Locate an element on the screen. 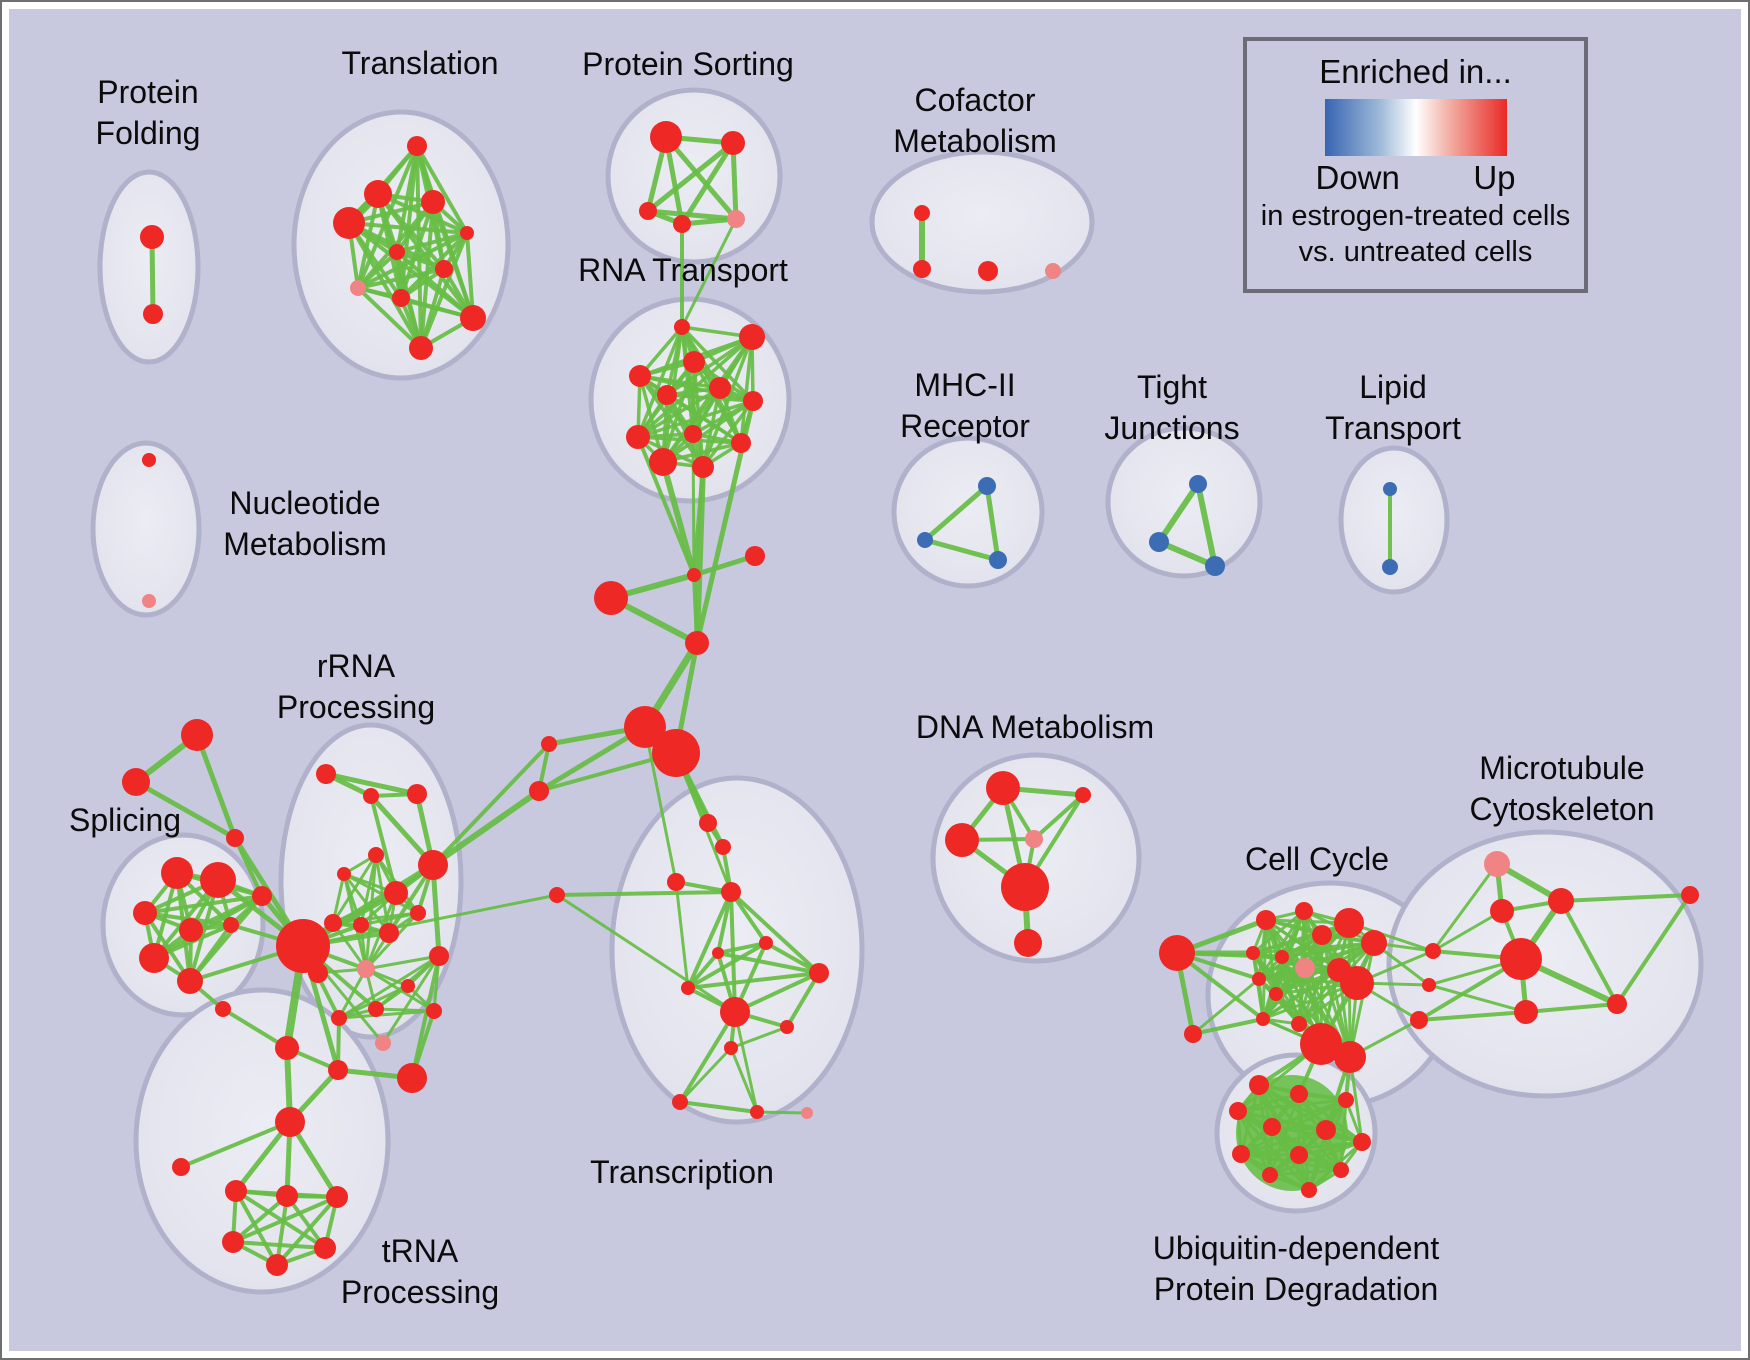 This screenshot has width=1750, height=1360. cluster-ellipse-protein-folding is located at coordinates (149, 267).